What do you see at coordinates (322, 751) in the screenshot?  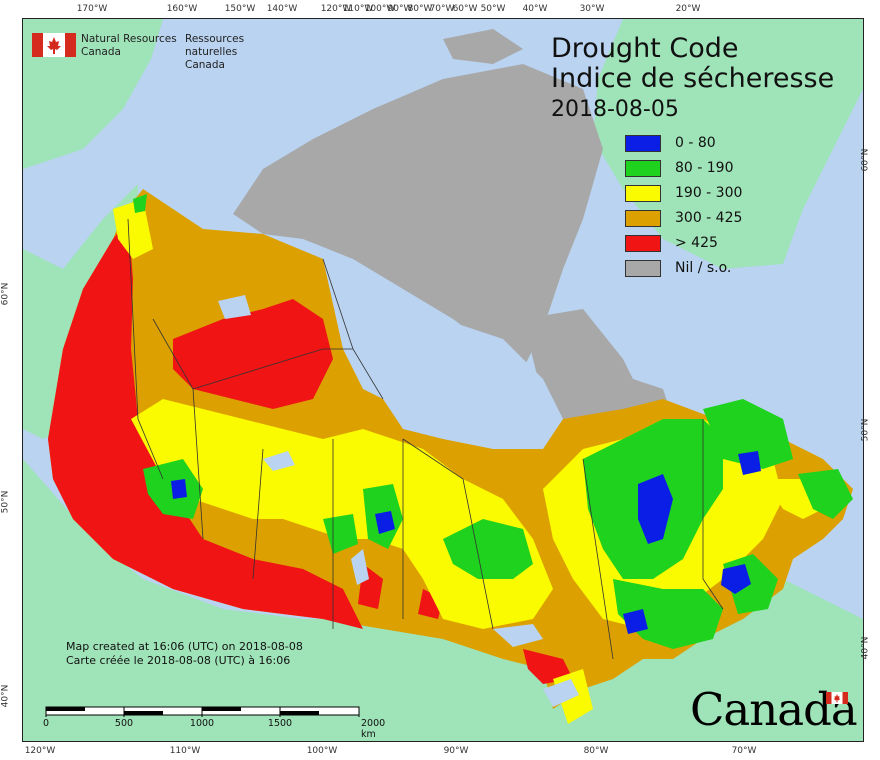 I see `graticule-bottom-label: 100°W` at bounding box center [322, 751].